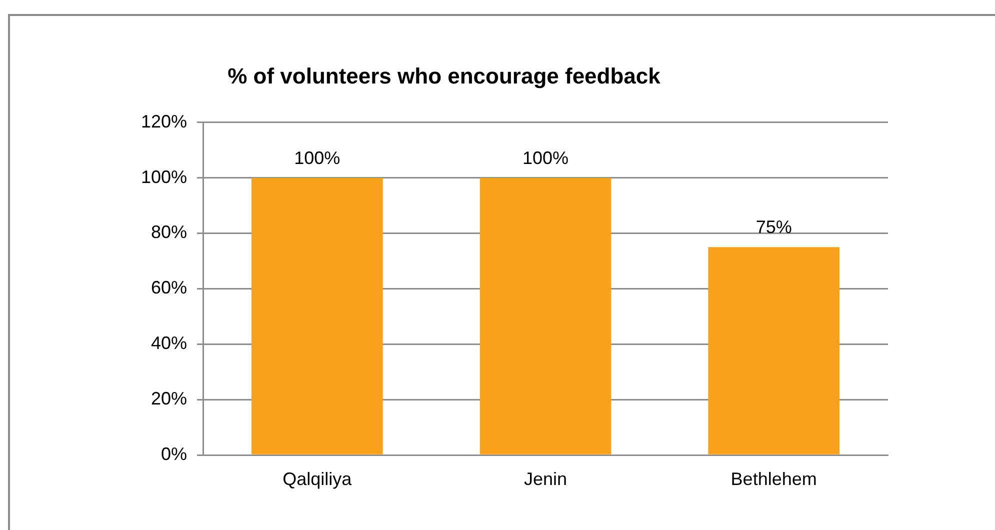  What do you see at coordinates (168, 398) in the screenshot?
I see `y-tick-label: 20%` at bounding box center [168, 398].